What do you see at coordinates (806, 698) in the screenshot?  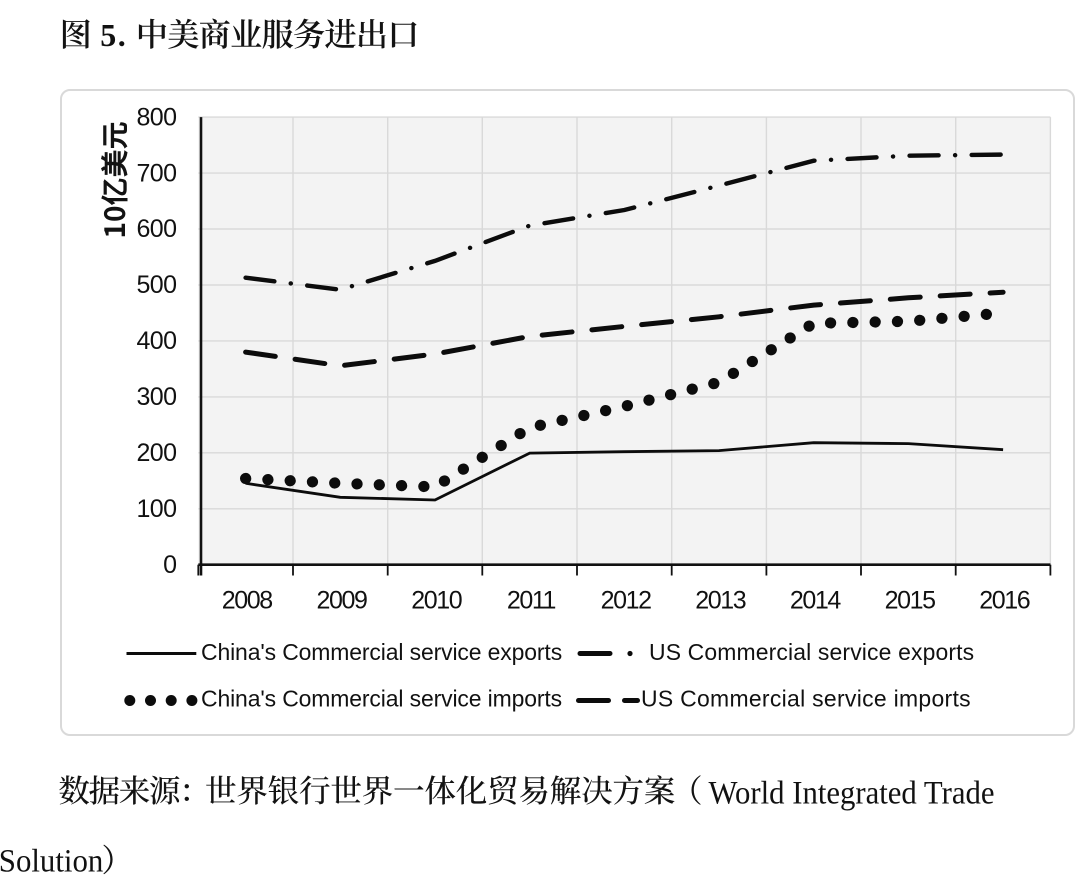 I see `svg-text: US Commercial service imports` at bounding box center [806, 698].